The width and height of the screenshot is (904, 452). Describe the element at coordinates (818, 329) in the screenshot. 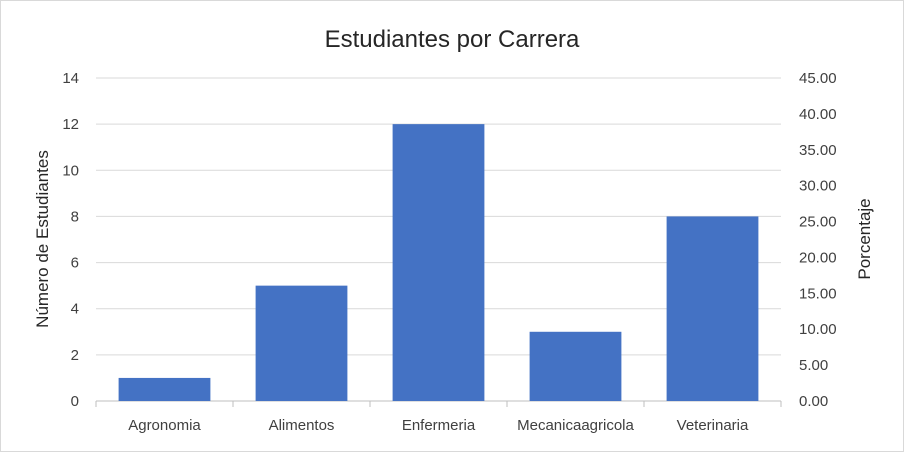

I see `y2-tick-label: 10.00` at that location.